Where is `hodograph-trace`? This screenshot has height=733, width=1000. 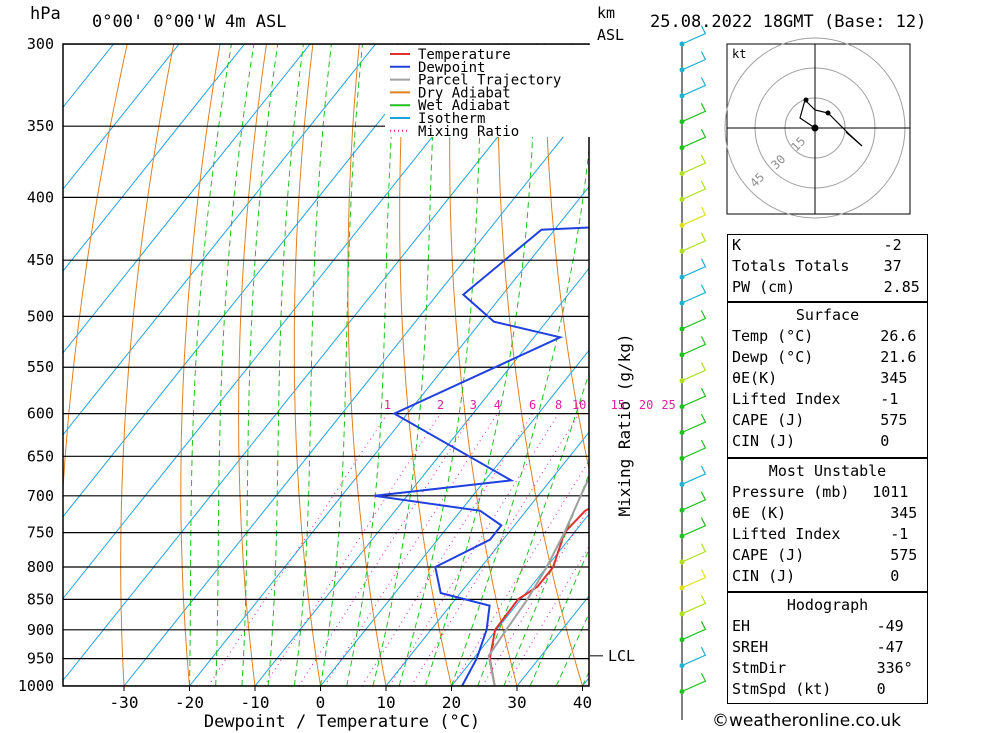 hodograph-trace is located at coordinates (831, 122).